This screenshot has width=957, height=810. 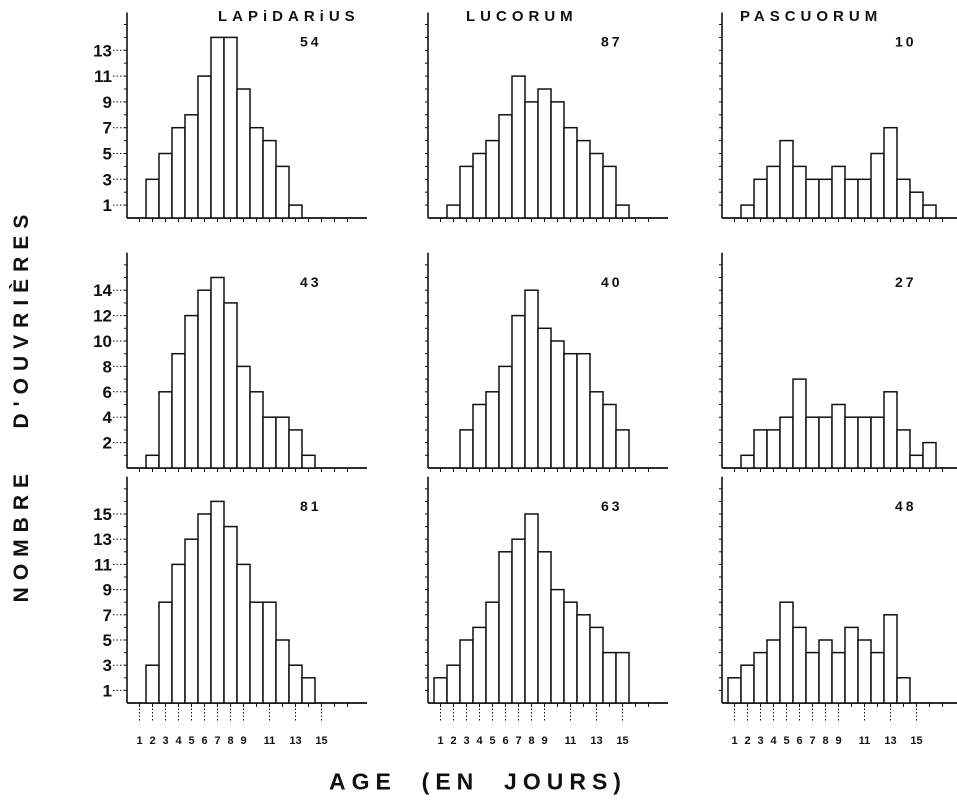 I want to click on x-tick-label: 8, so click(x=531, y=741).